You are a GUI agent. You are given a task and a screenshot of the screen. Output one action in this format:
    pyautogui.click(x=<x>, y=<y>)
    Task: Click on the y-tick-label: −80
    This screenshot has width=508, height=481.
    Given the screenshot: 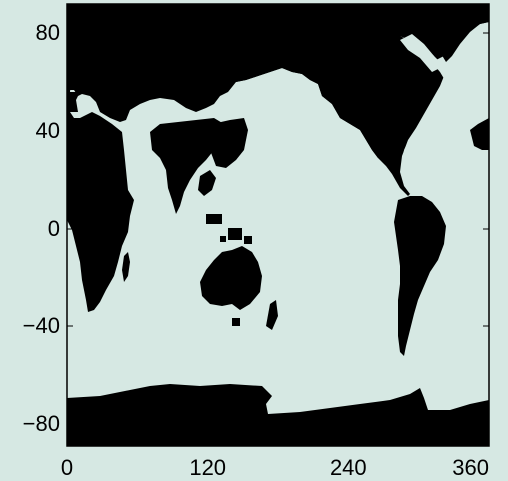 What is the action you would take?
    pyautogui.click(x=41, y=423)
    